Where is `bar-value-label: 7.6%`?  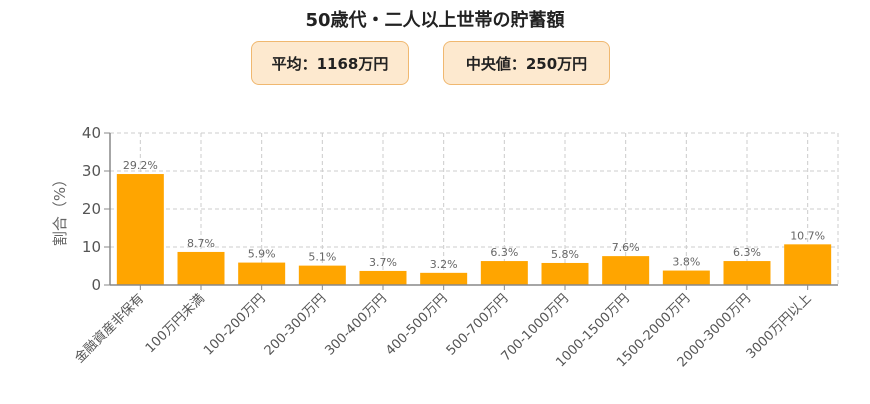
bar-value-label: 7.6% is located at coordinates (626, 247).